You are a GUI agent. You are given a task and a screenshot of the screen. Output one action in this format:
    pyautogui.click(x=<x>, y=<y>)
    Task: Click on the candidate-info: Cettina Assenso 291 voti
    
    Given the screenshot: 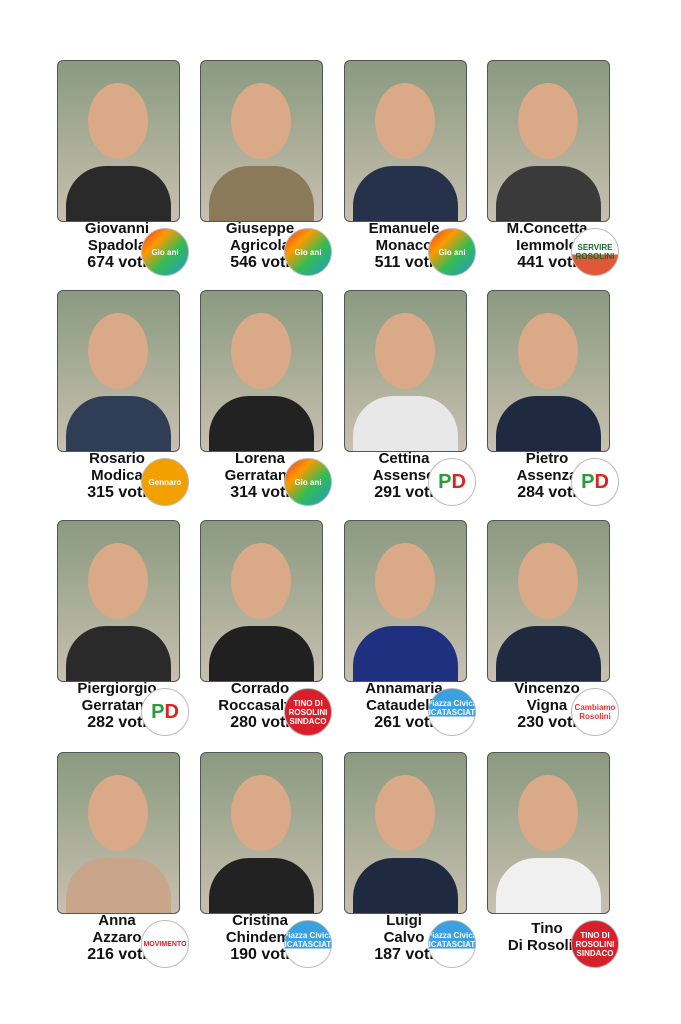 What is the action you would take?
    pyautogui.click(x=404, y=475)
    